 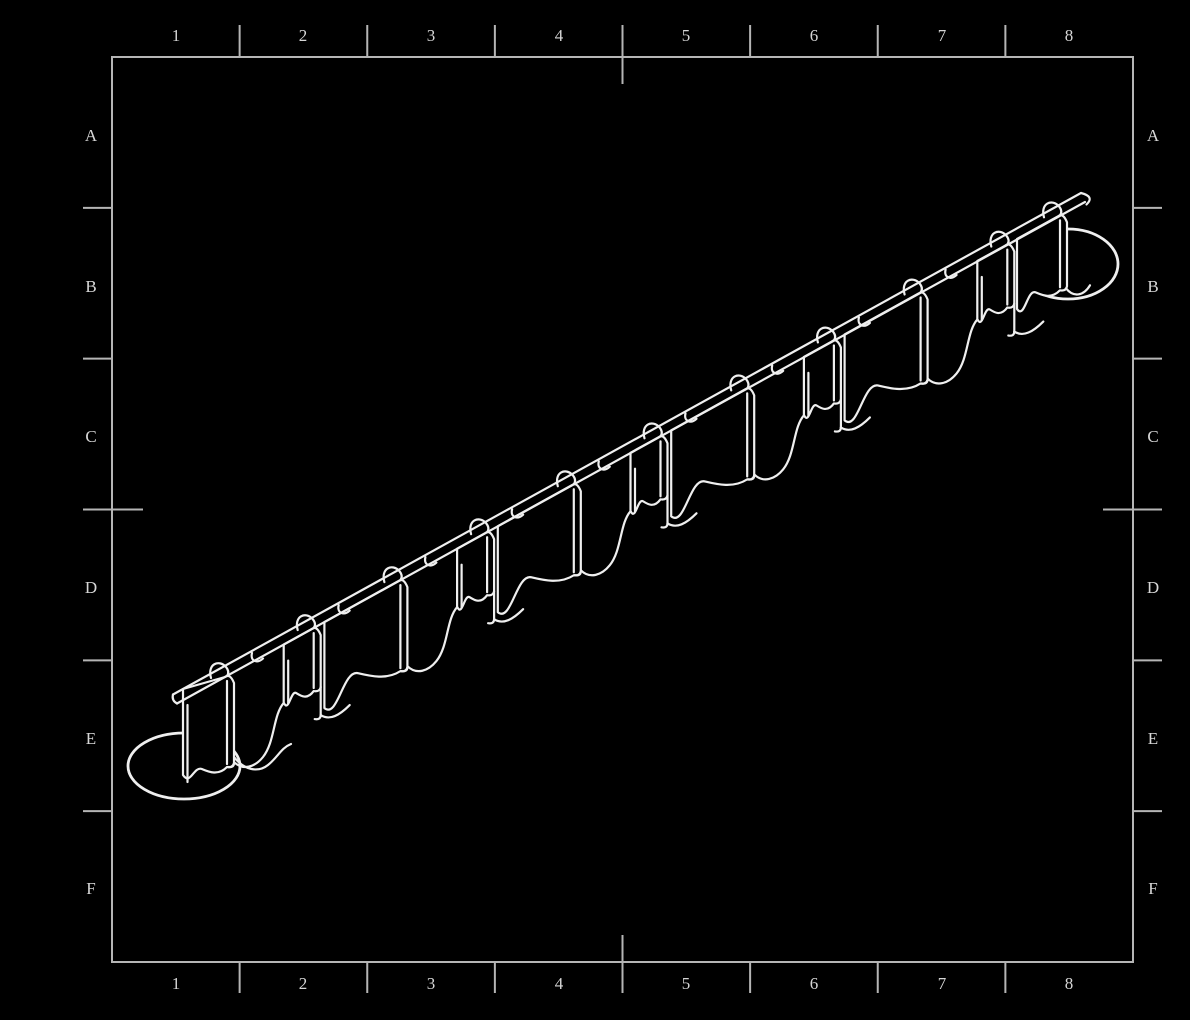 I want to click on zone-label-bottom-6: 6, so click(x=814, y=983).